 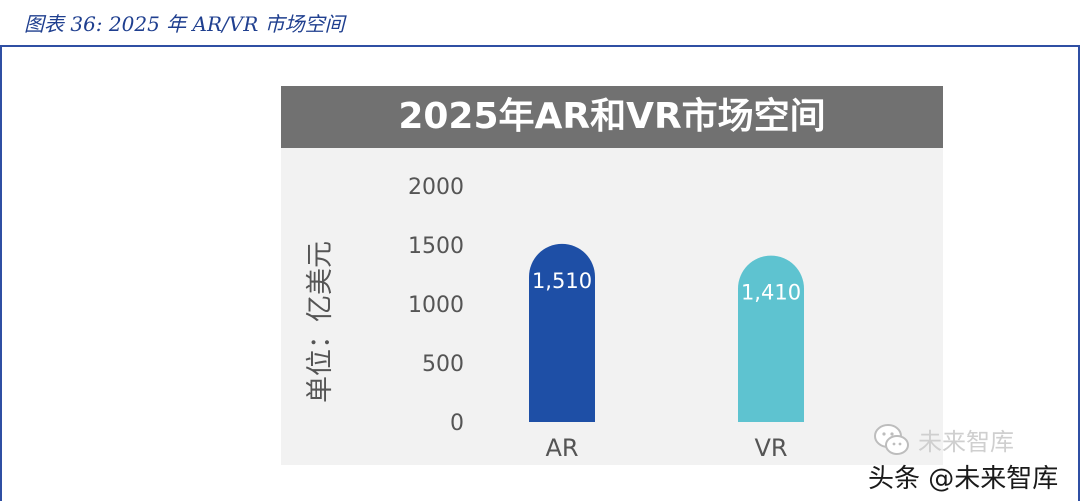 I want to click on y-tick-label: 500, so click(x=443, y=364).